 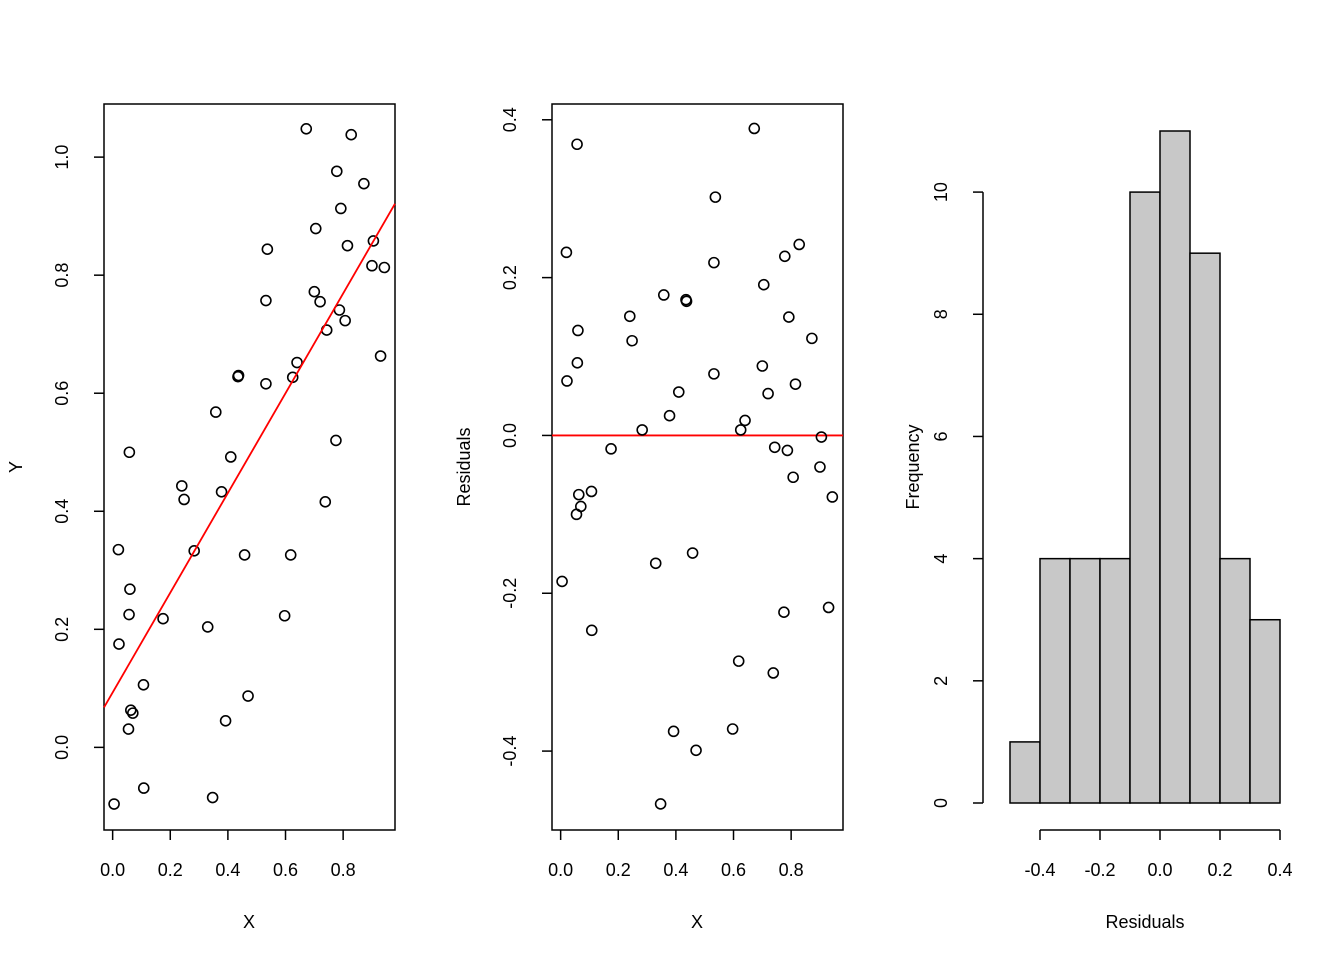 What do you see at coordinates (249, 922) in the screenshot?
I see `x-axis-title: X` at bounding box center [249, 922].